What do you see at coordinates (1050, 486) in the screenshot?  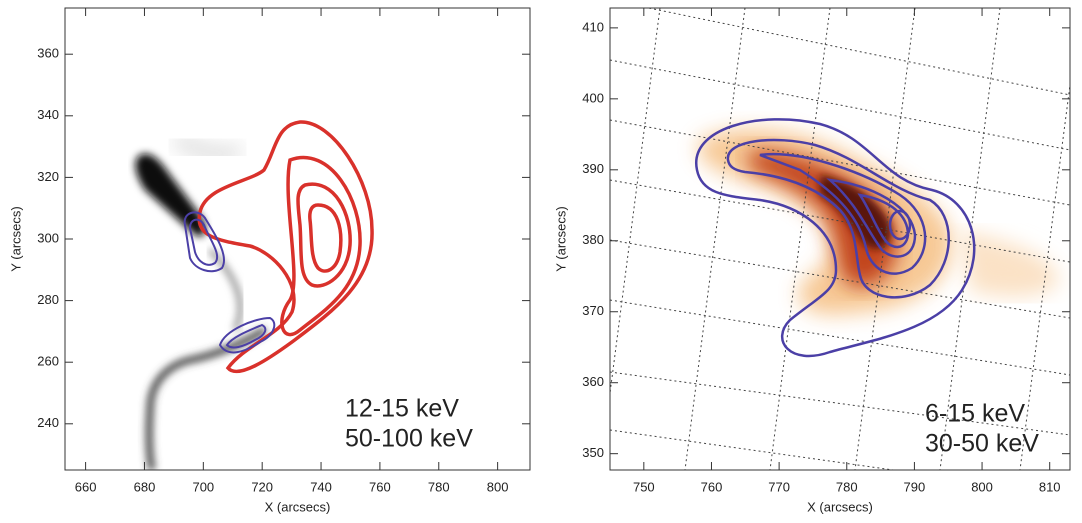 I see `x-tick-label: 810` at bounding box center [1050, 486].